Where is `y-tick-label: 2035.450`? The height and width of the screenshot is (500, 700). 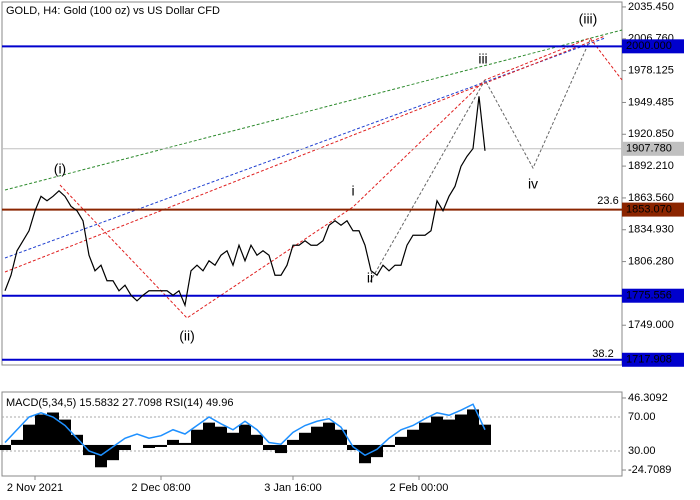 y-tick-label: 2035.450 is located at coordinates (651, 7).